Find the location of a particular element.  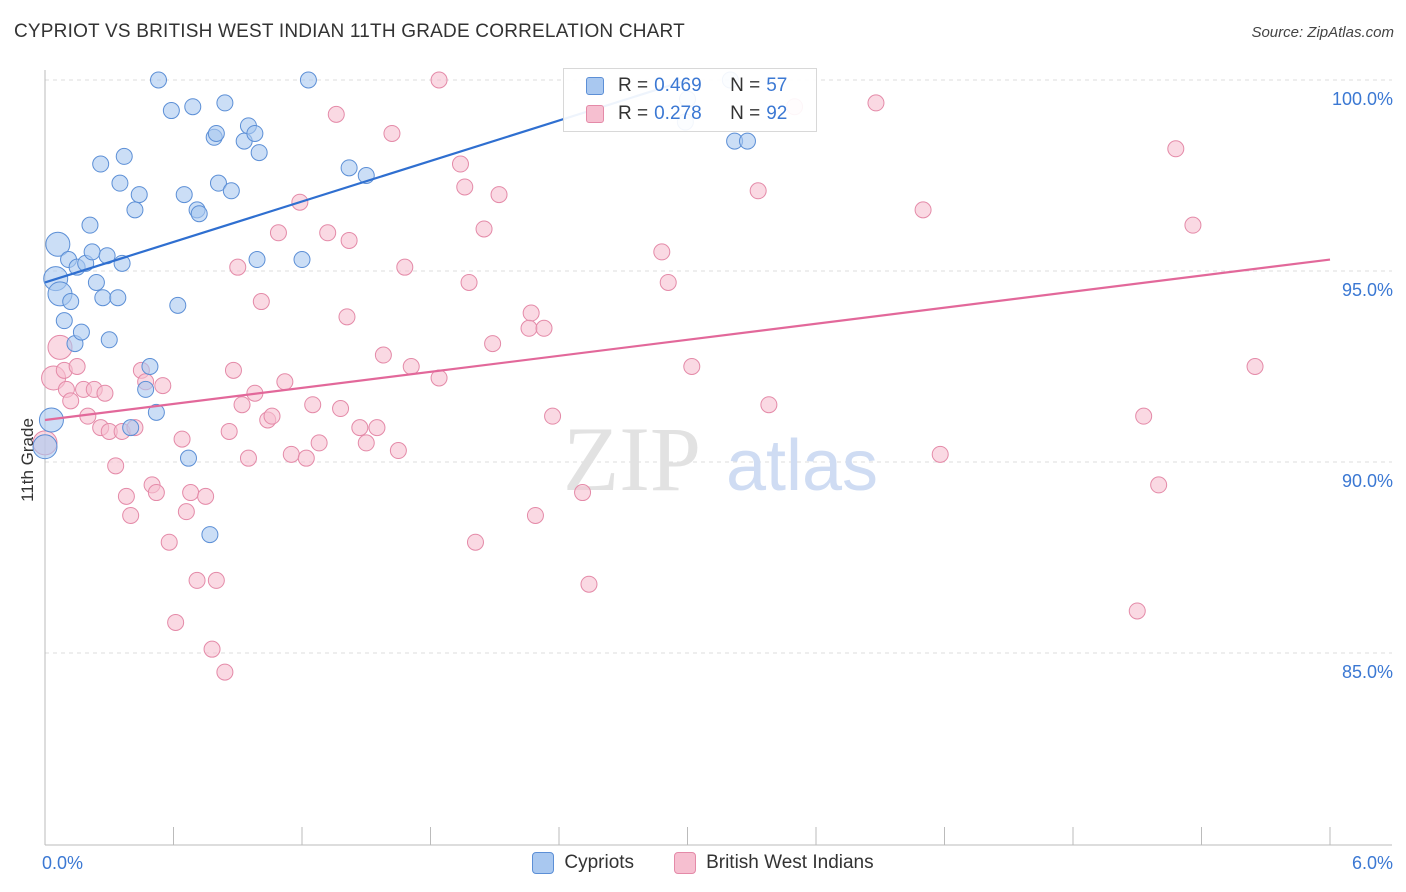

watermark-atlas: atlas is located at coordinates (802, 466).